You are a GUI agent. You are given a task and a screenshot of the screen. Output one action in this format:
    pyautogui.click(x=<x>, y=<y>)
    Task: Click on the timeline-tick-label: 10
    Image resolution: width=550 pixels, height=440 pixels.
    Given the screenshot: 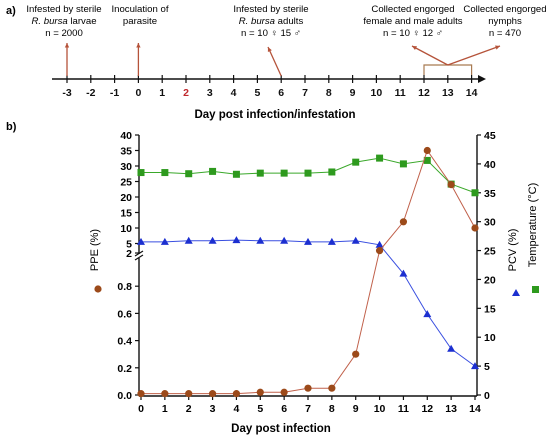 What is the action you would take?
    pyautogui.click(x=377, y=93)
    